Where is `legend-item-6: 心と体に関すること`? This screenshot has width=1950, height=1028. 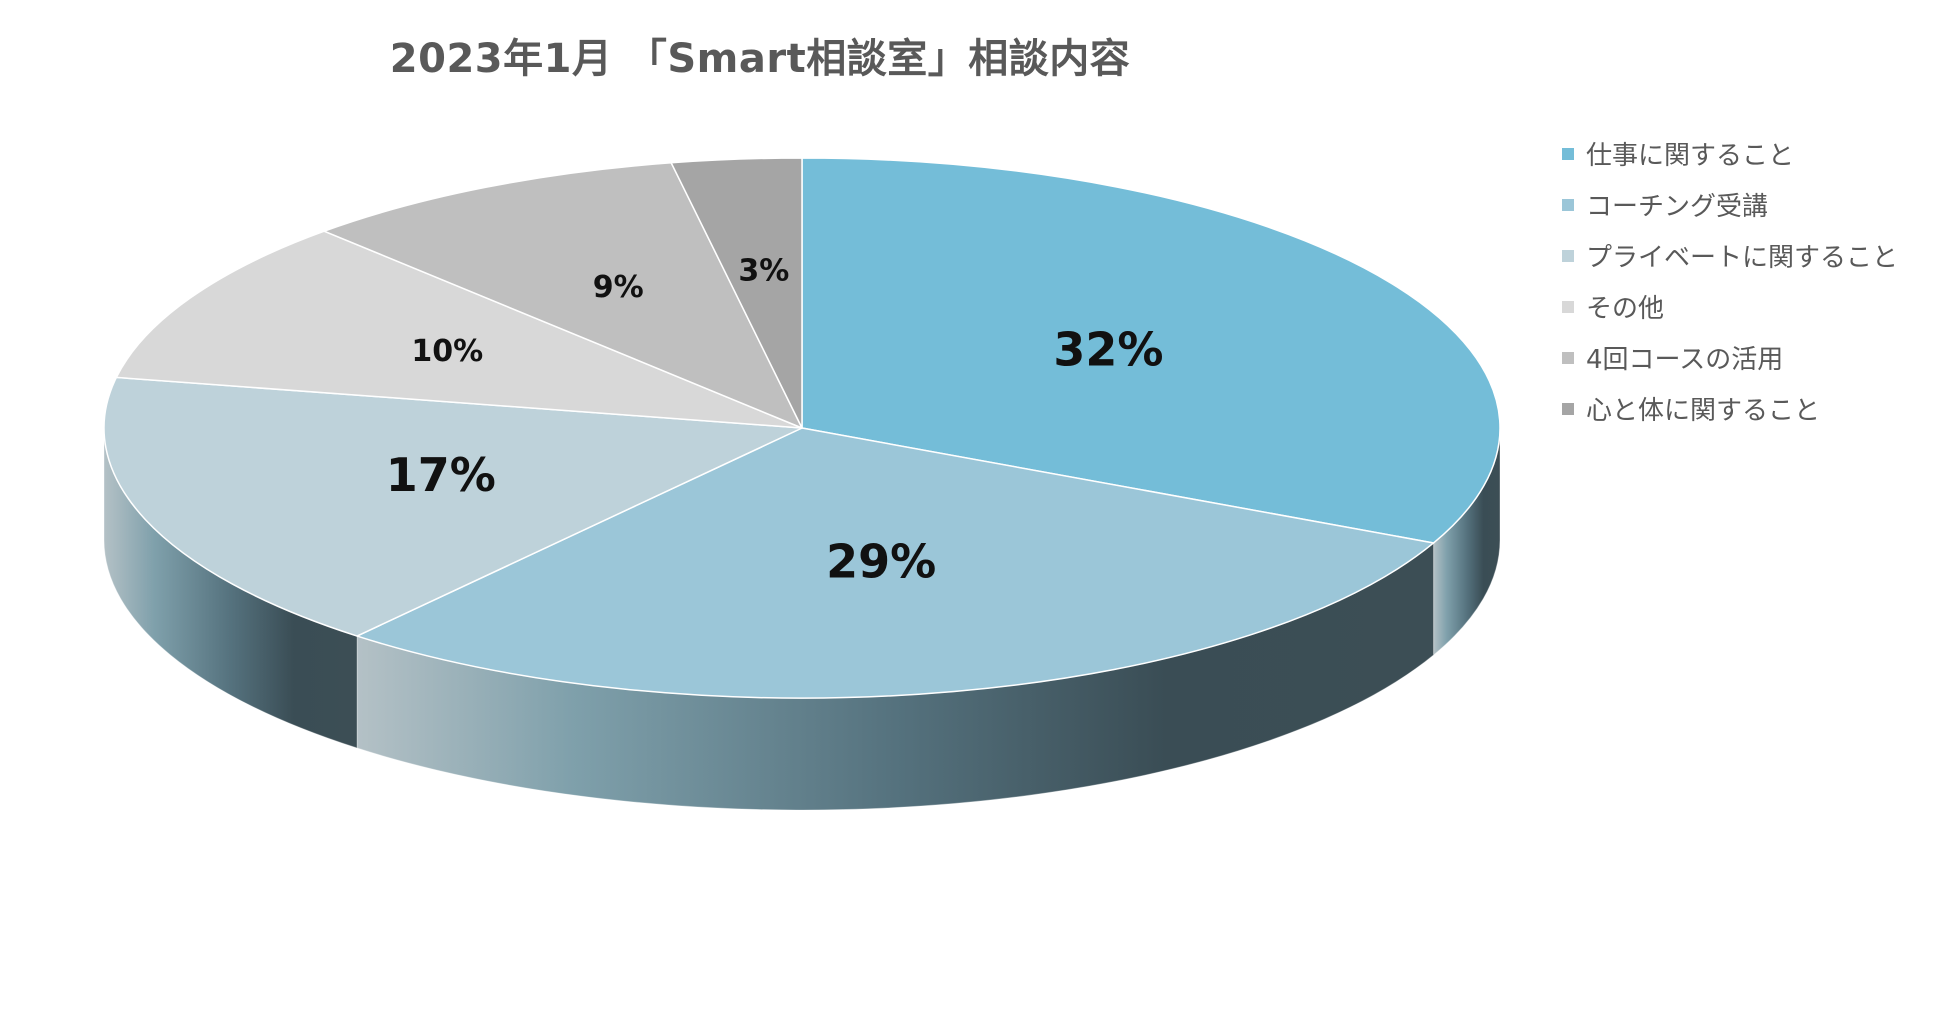
legend-item-6: 心と体に関すること is located at coordinates (1730, 408).